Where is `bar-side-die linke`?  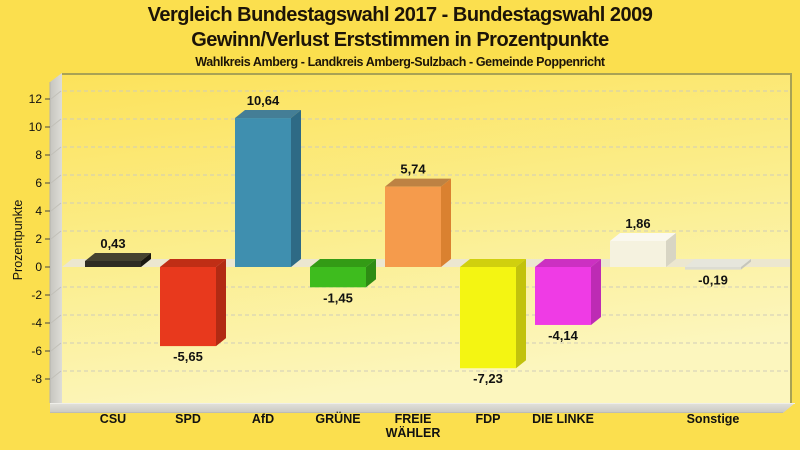
bar-side-die linke is located at coordinates (596, 292).